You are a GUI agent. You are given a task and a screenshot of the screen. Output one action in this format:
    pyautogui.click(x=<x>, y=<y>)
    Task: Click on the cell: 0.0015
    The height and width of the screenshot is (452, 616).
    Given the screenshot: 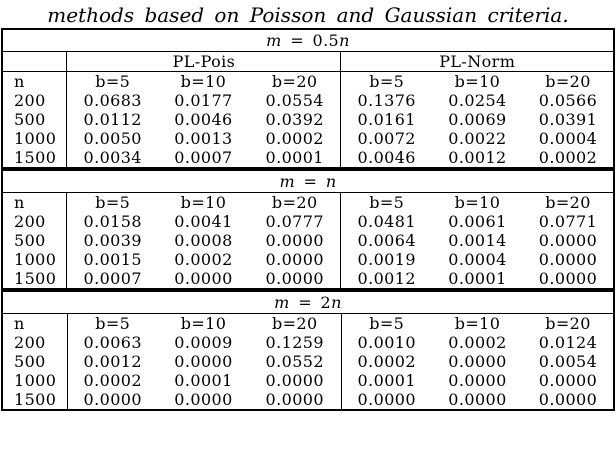 What is the action you would take?
    pyautogui.click(x=112, y=259)
    